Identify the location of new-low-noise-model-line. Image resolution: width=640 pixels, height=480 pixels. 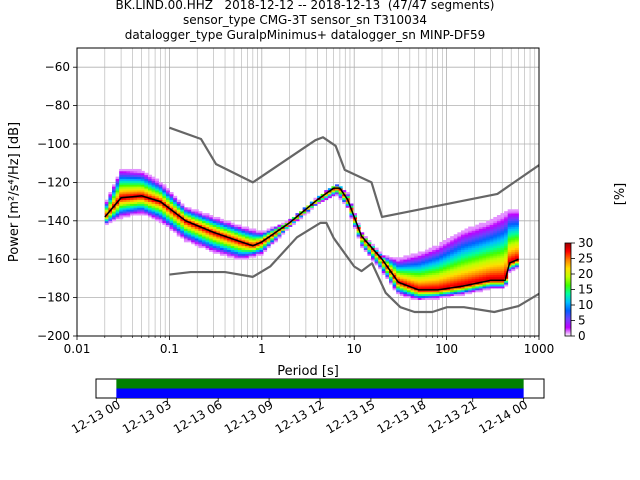
(354, 267).